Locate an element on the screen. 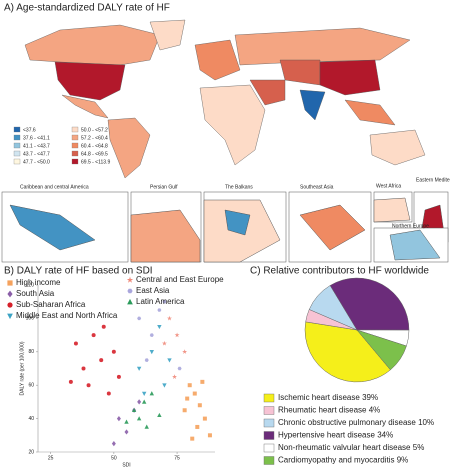 Image resolution: width=450 pixels, height=469 pixels. map-title: A) Age-standardized DALY rate of HF is located at coordinates (87, 8).